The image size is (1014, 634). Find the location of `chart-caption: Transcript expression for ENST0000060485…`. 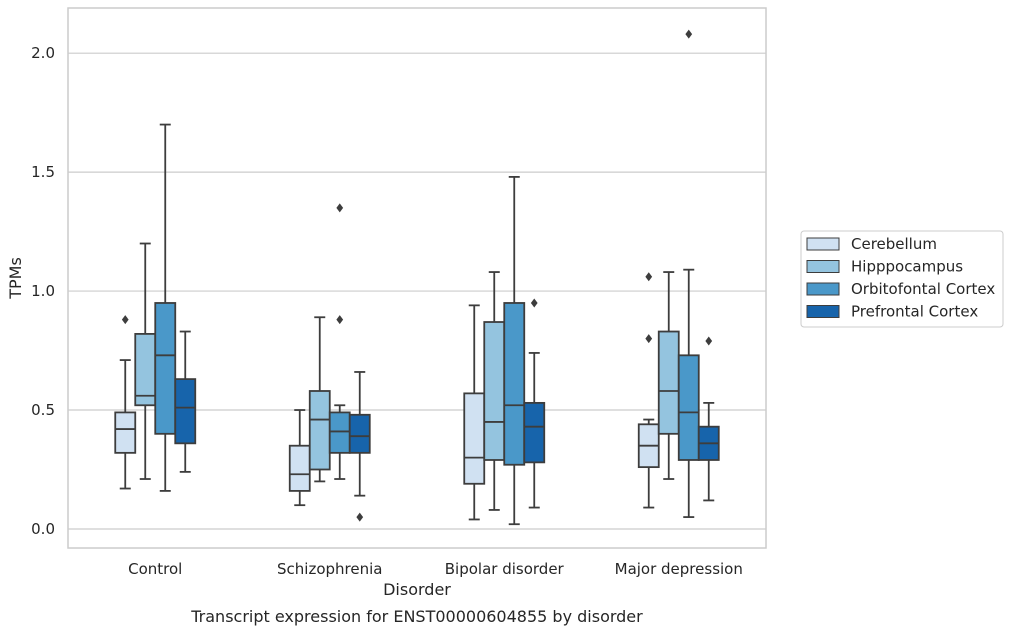

chart-caption: Transcript expression for ENST0000060485… is located at coordinates (416, 616).